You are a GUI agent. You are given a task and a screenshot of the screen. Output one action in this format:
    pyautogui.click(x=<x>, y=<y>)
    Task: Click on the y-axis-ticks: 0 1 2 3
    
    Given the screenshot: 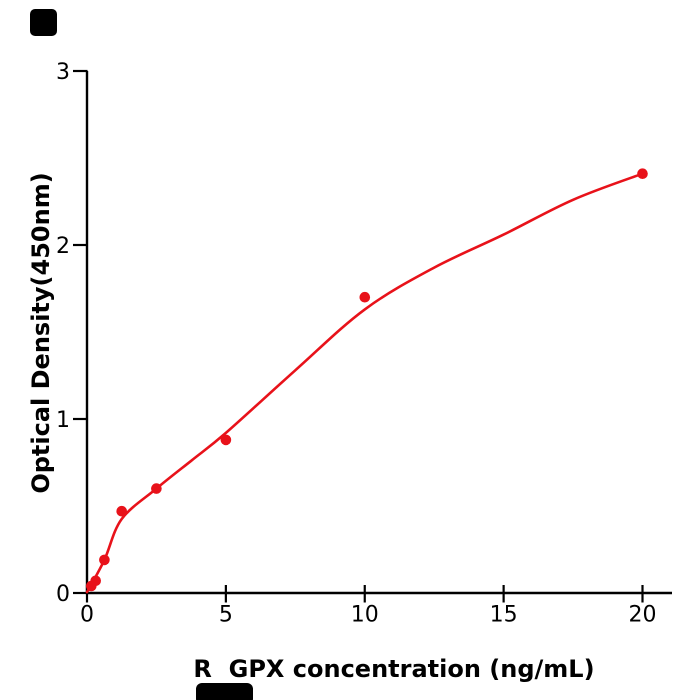 What is the action you would take?
    pyautogui.click(x=72, y=333)
    